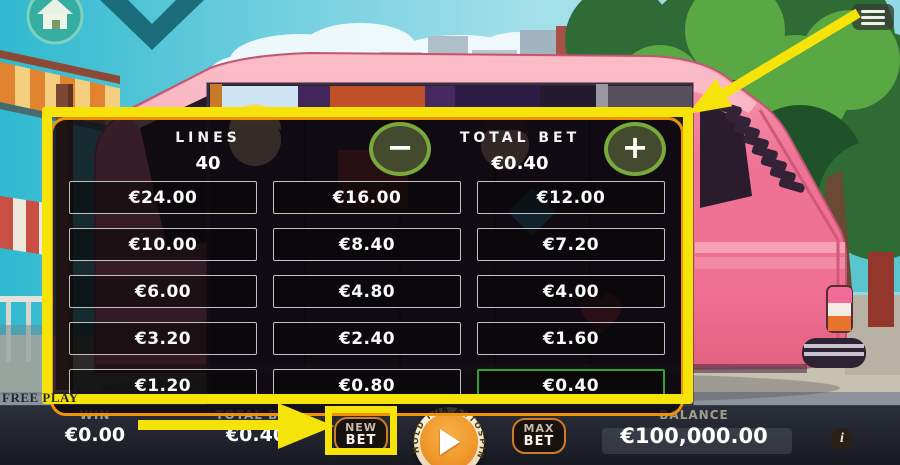  Describe the element at coordinates (694, 436) in the screenshot. I see `balance-value: €100,000.00` at that location.